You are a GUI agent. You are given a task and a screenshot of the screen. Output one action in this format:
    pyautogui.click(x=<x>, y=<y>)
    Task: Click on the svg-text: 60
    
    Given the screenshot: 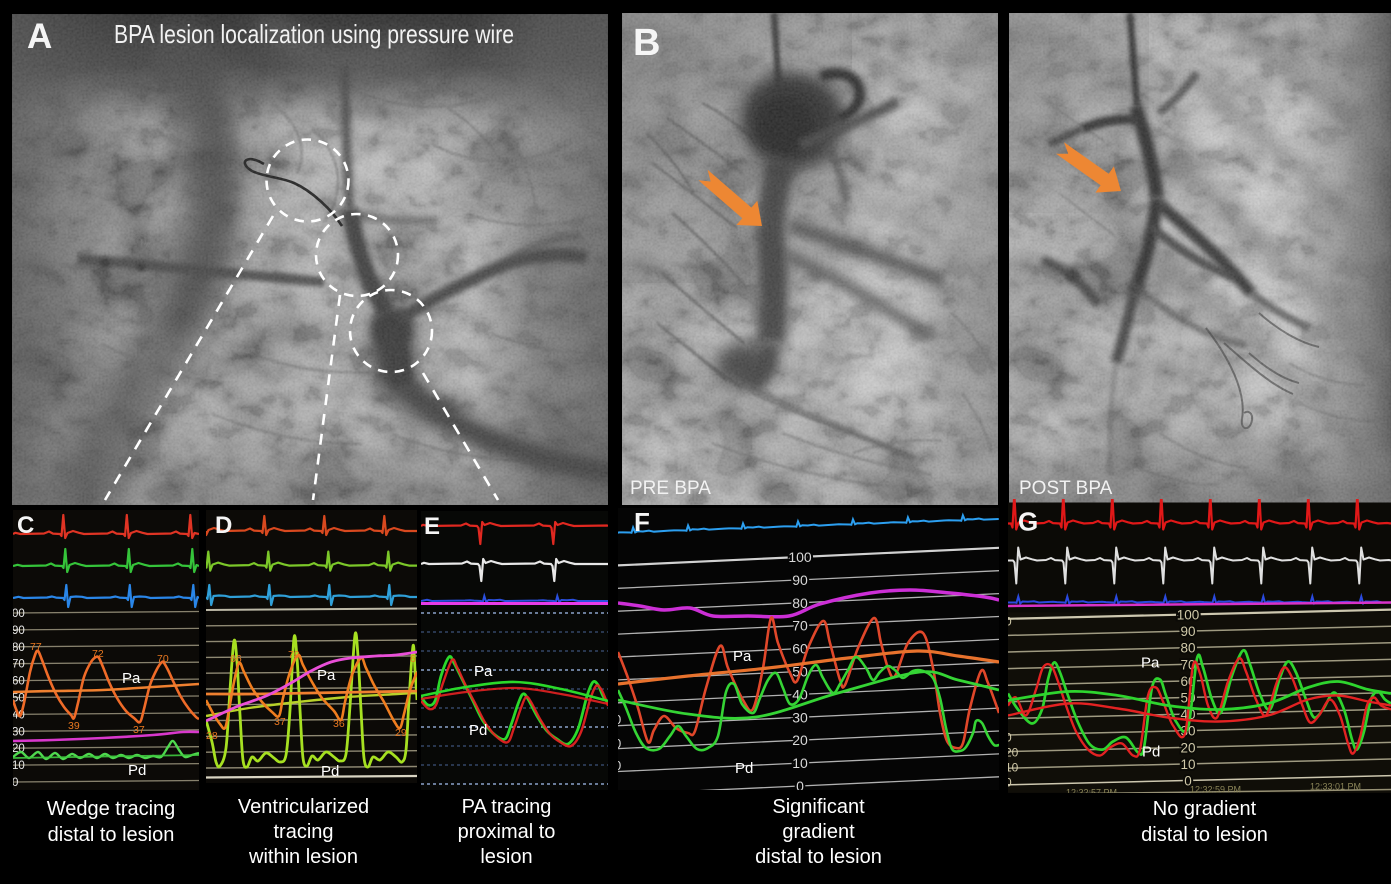 What is the action you would take?
    pyautogui.click(x=19, y=682)
    